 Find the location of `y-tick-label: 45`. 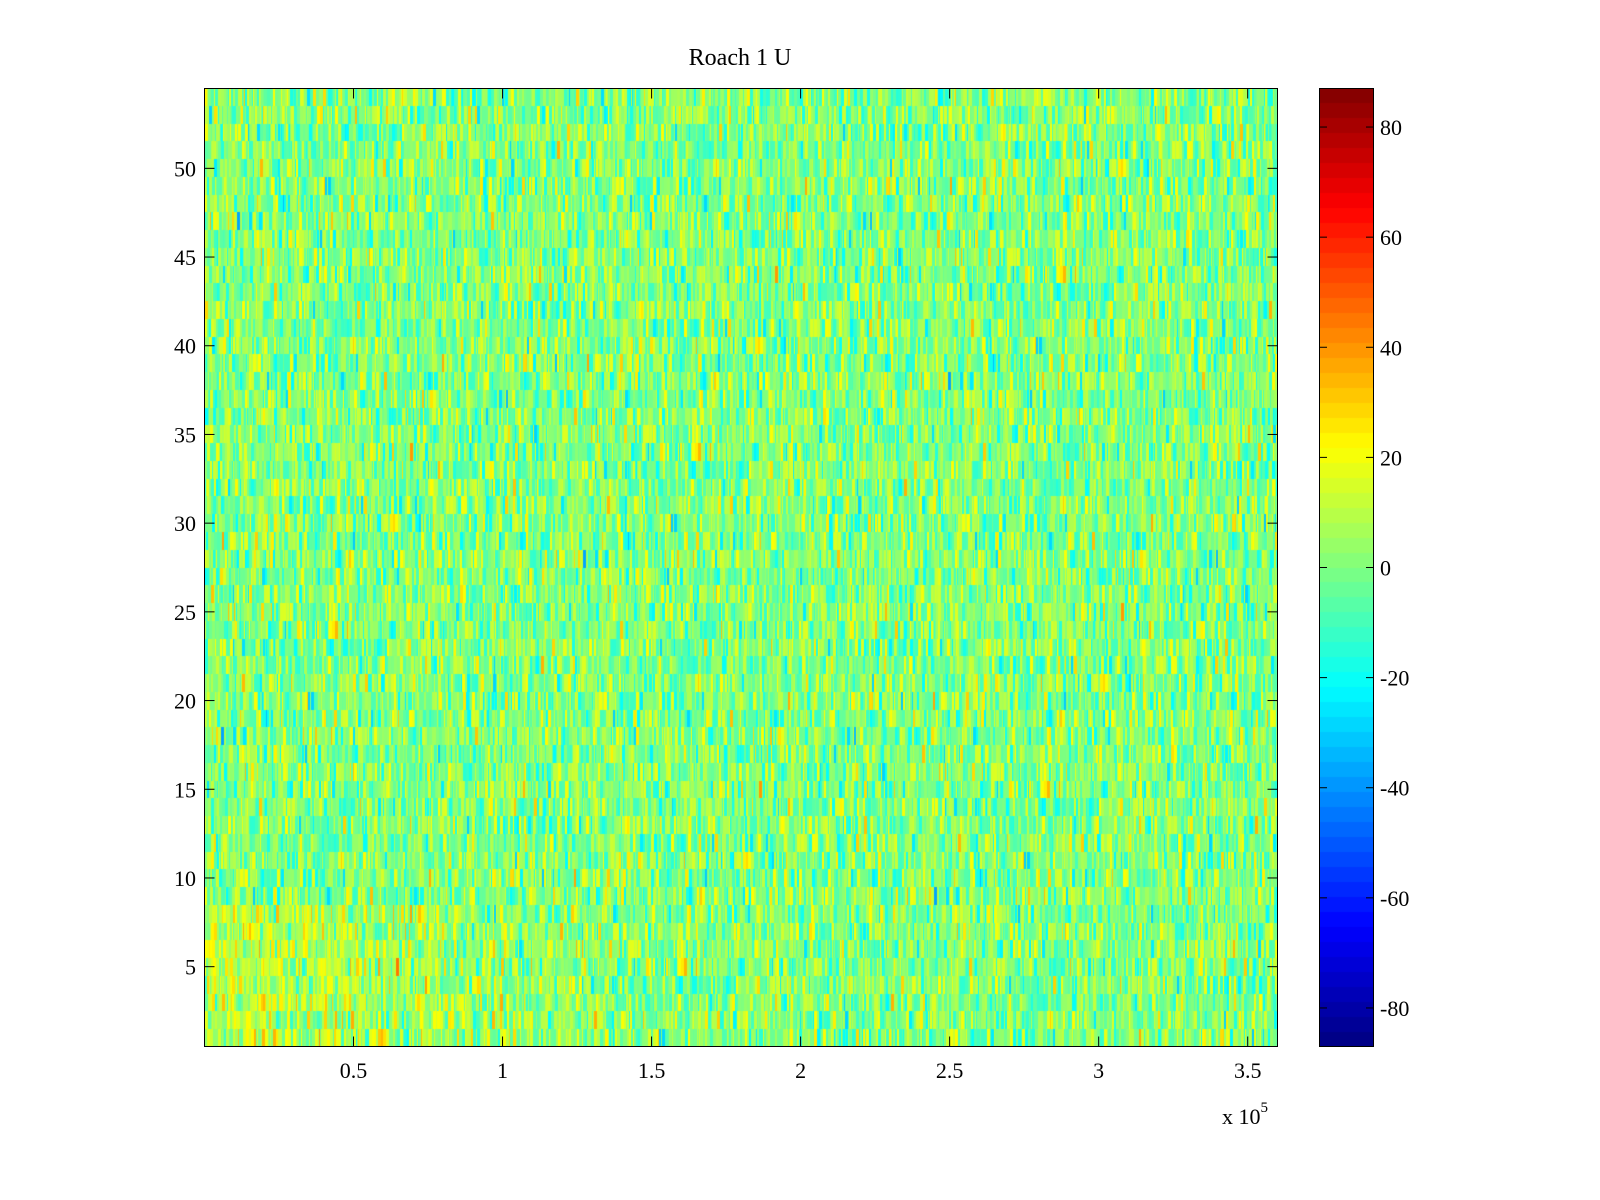

y-tick-label: 45 is located at coordinates (185, 257).